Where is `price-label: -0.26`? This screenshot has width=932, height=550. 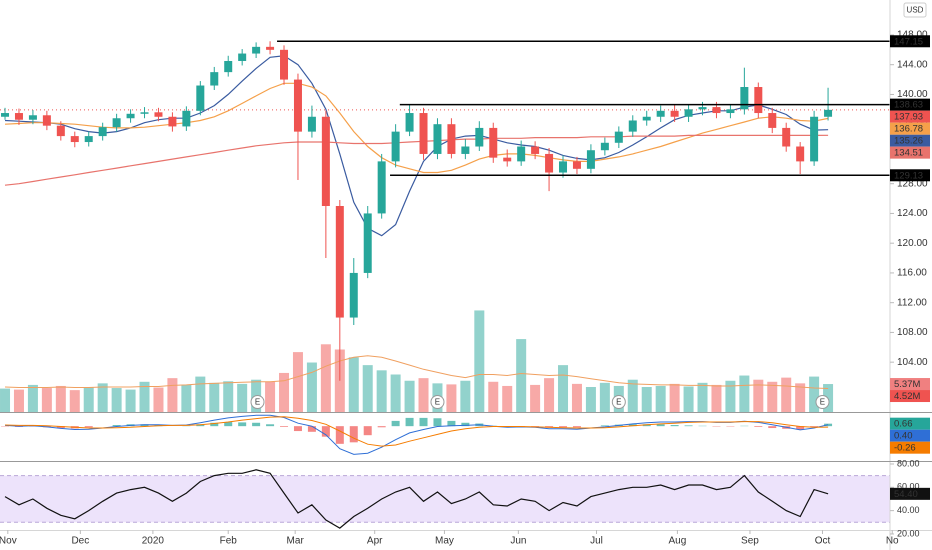
price-label: -0.26 is located at coordinates (905, 448).